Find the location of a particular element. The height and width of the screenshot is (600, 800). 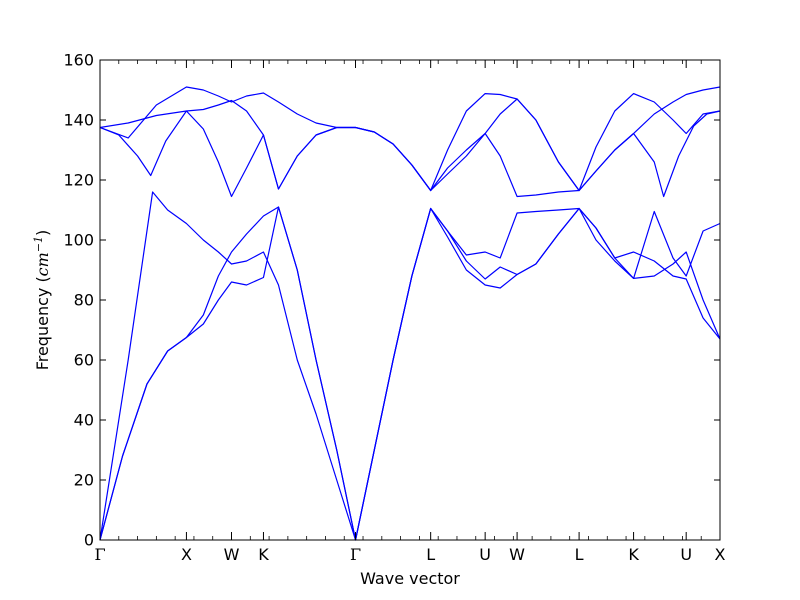

x-tick-label-12: X is located at coordinates (720, 554).